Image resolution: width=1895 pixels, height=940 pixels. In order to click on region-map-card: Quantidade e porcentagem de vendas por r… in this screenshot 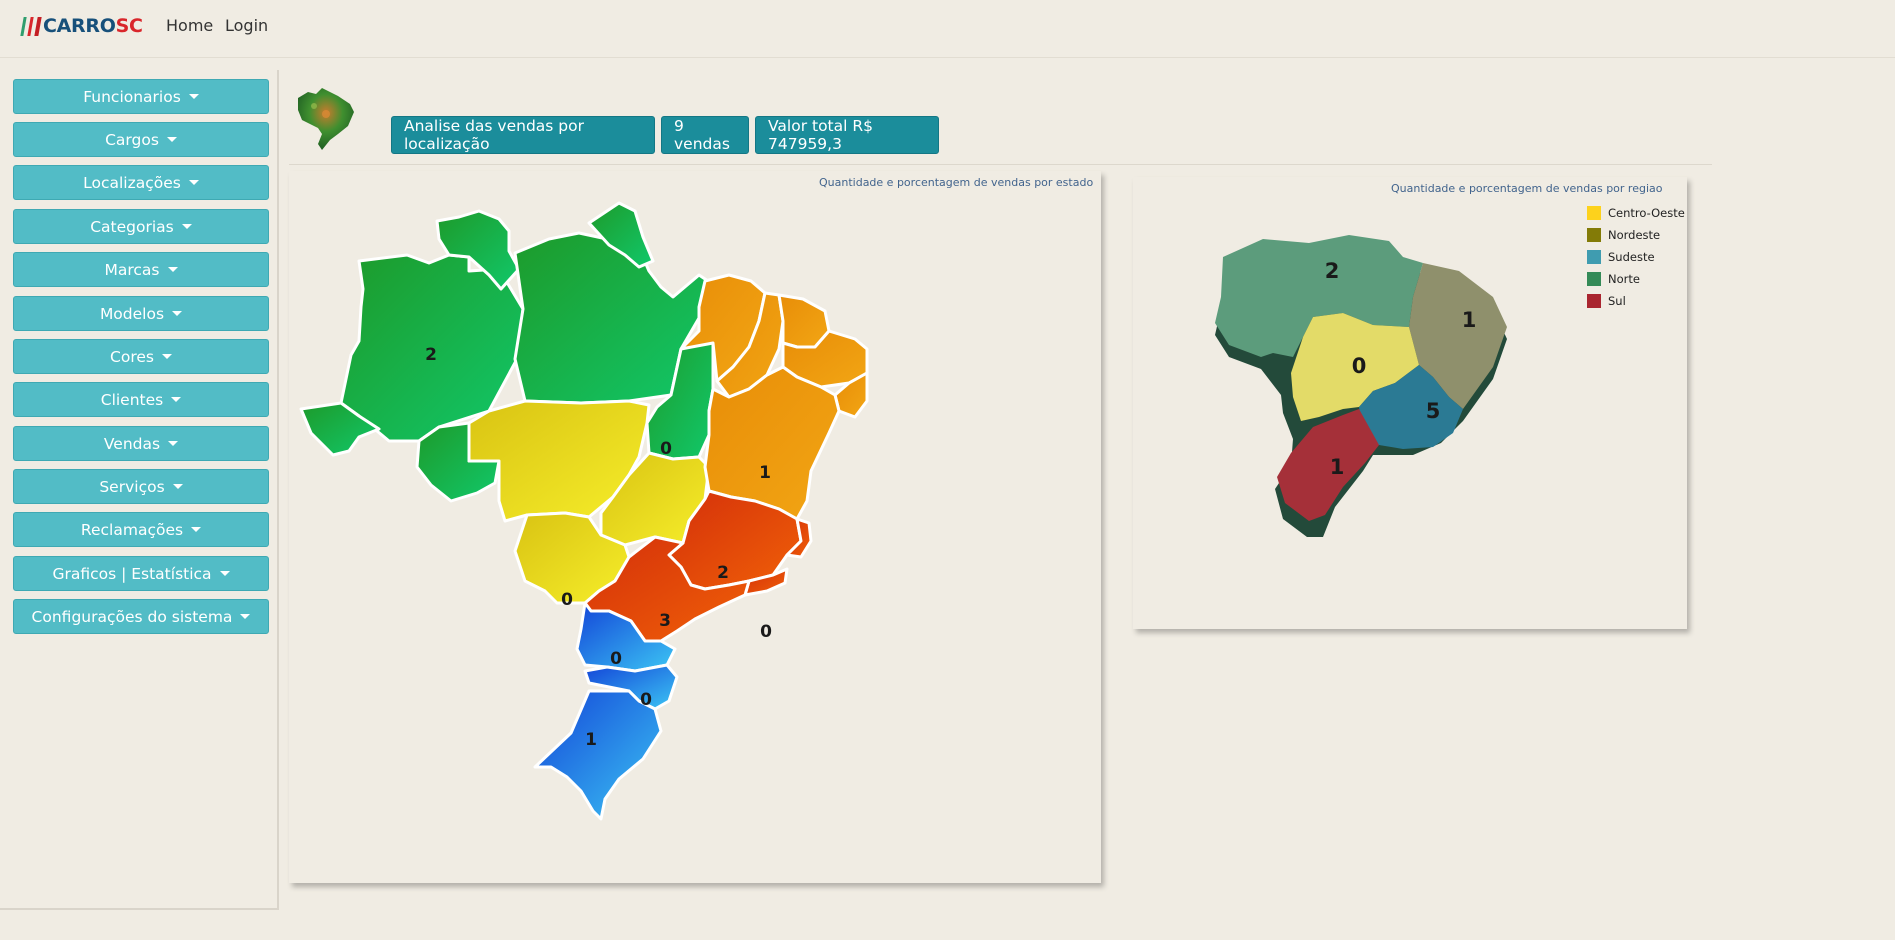, I will do `click(1410, 403)`.